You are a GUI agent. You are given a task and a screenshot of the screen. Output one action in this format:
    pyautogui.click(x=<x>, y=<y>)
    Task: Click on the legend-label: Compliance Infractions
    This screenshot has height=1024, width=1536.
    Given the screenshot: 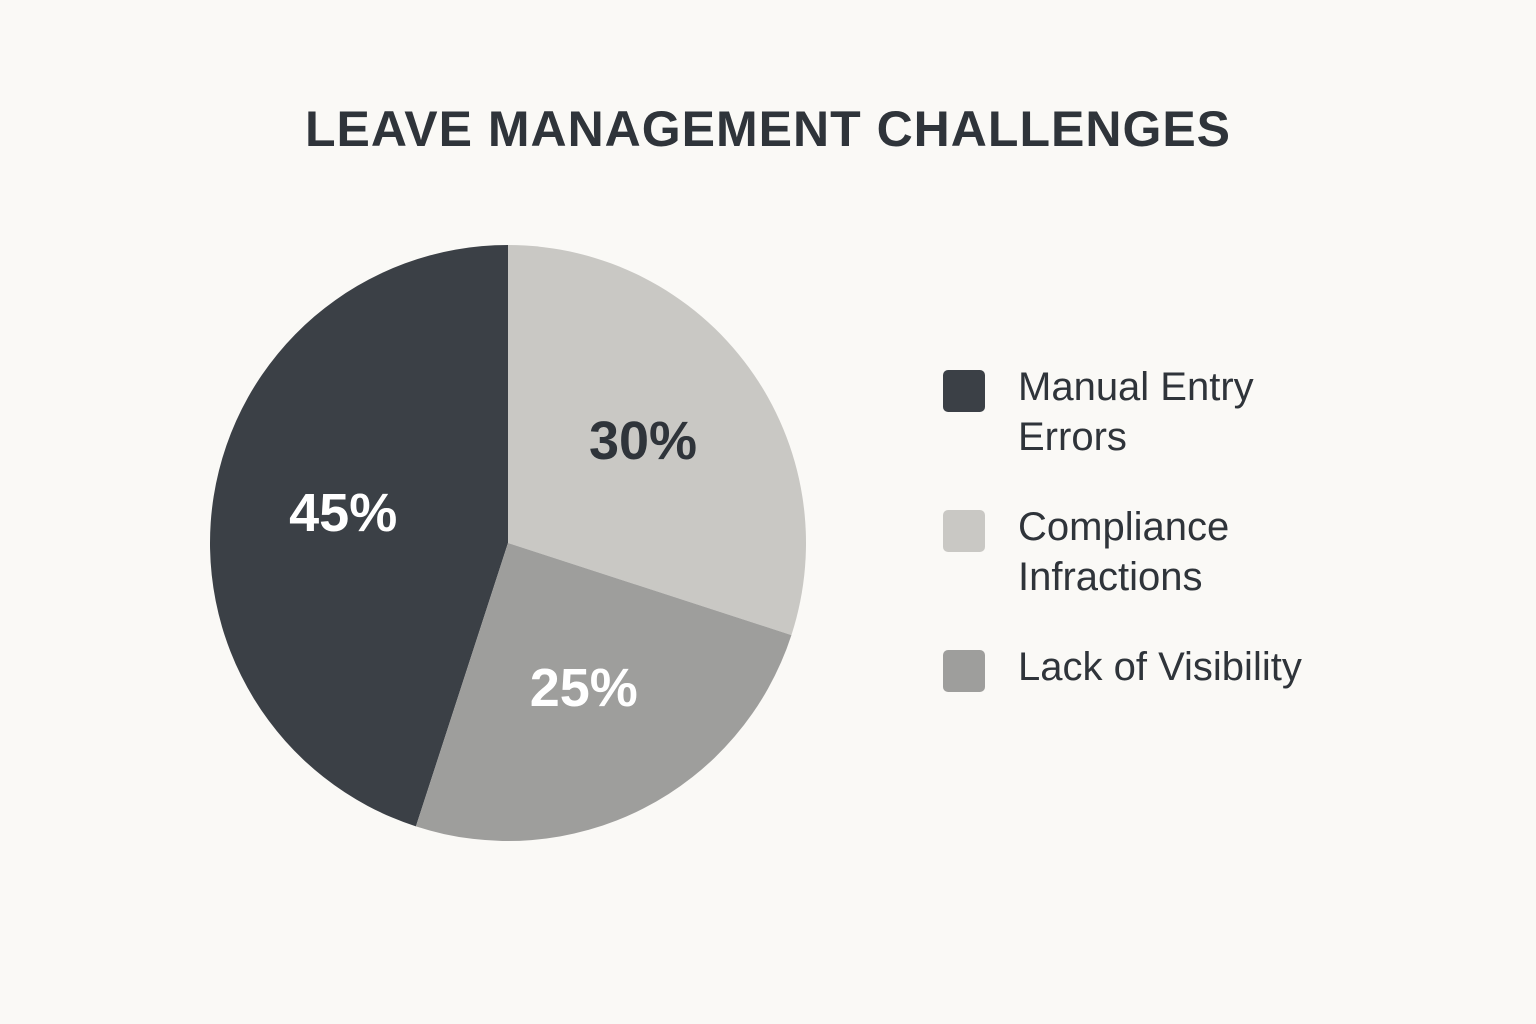 What is the action you would take?
    pyautogui.click(x=1124, y=552)
    